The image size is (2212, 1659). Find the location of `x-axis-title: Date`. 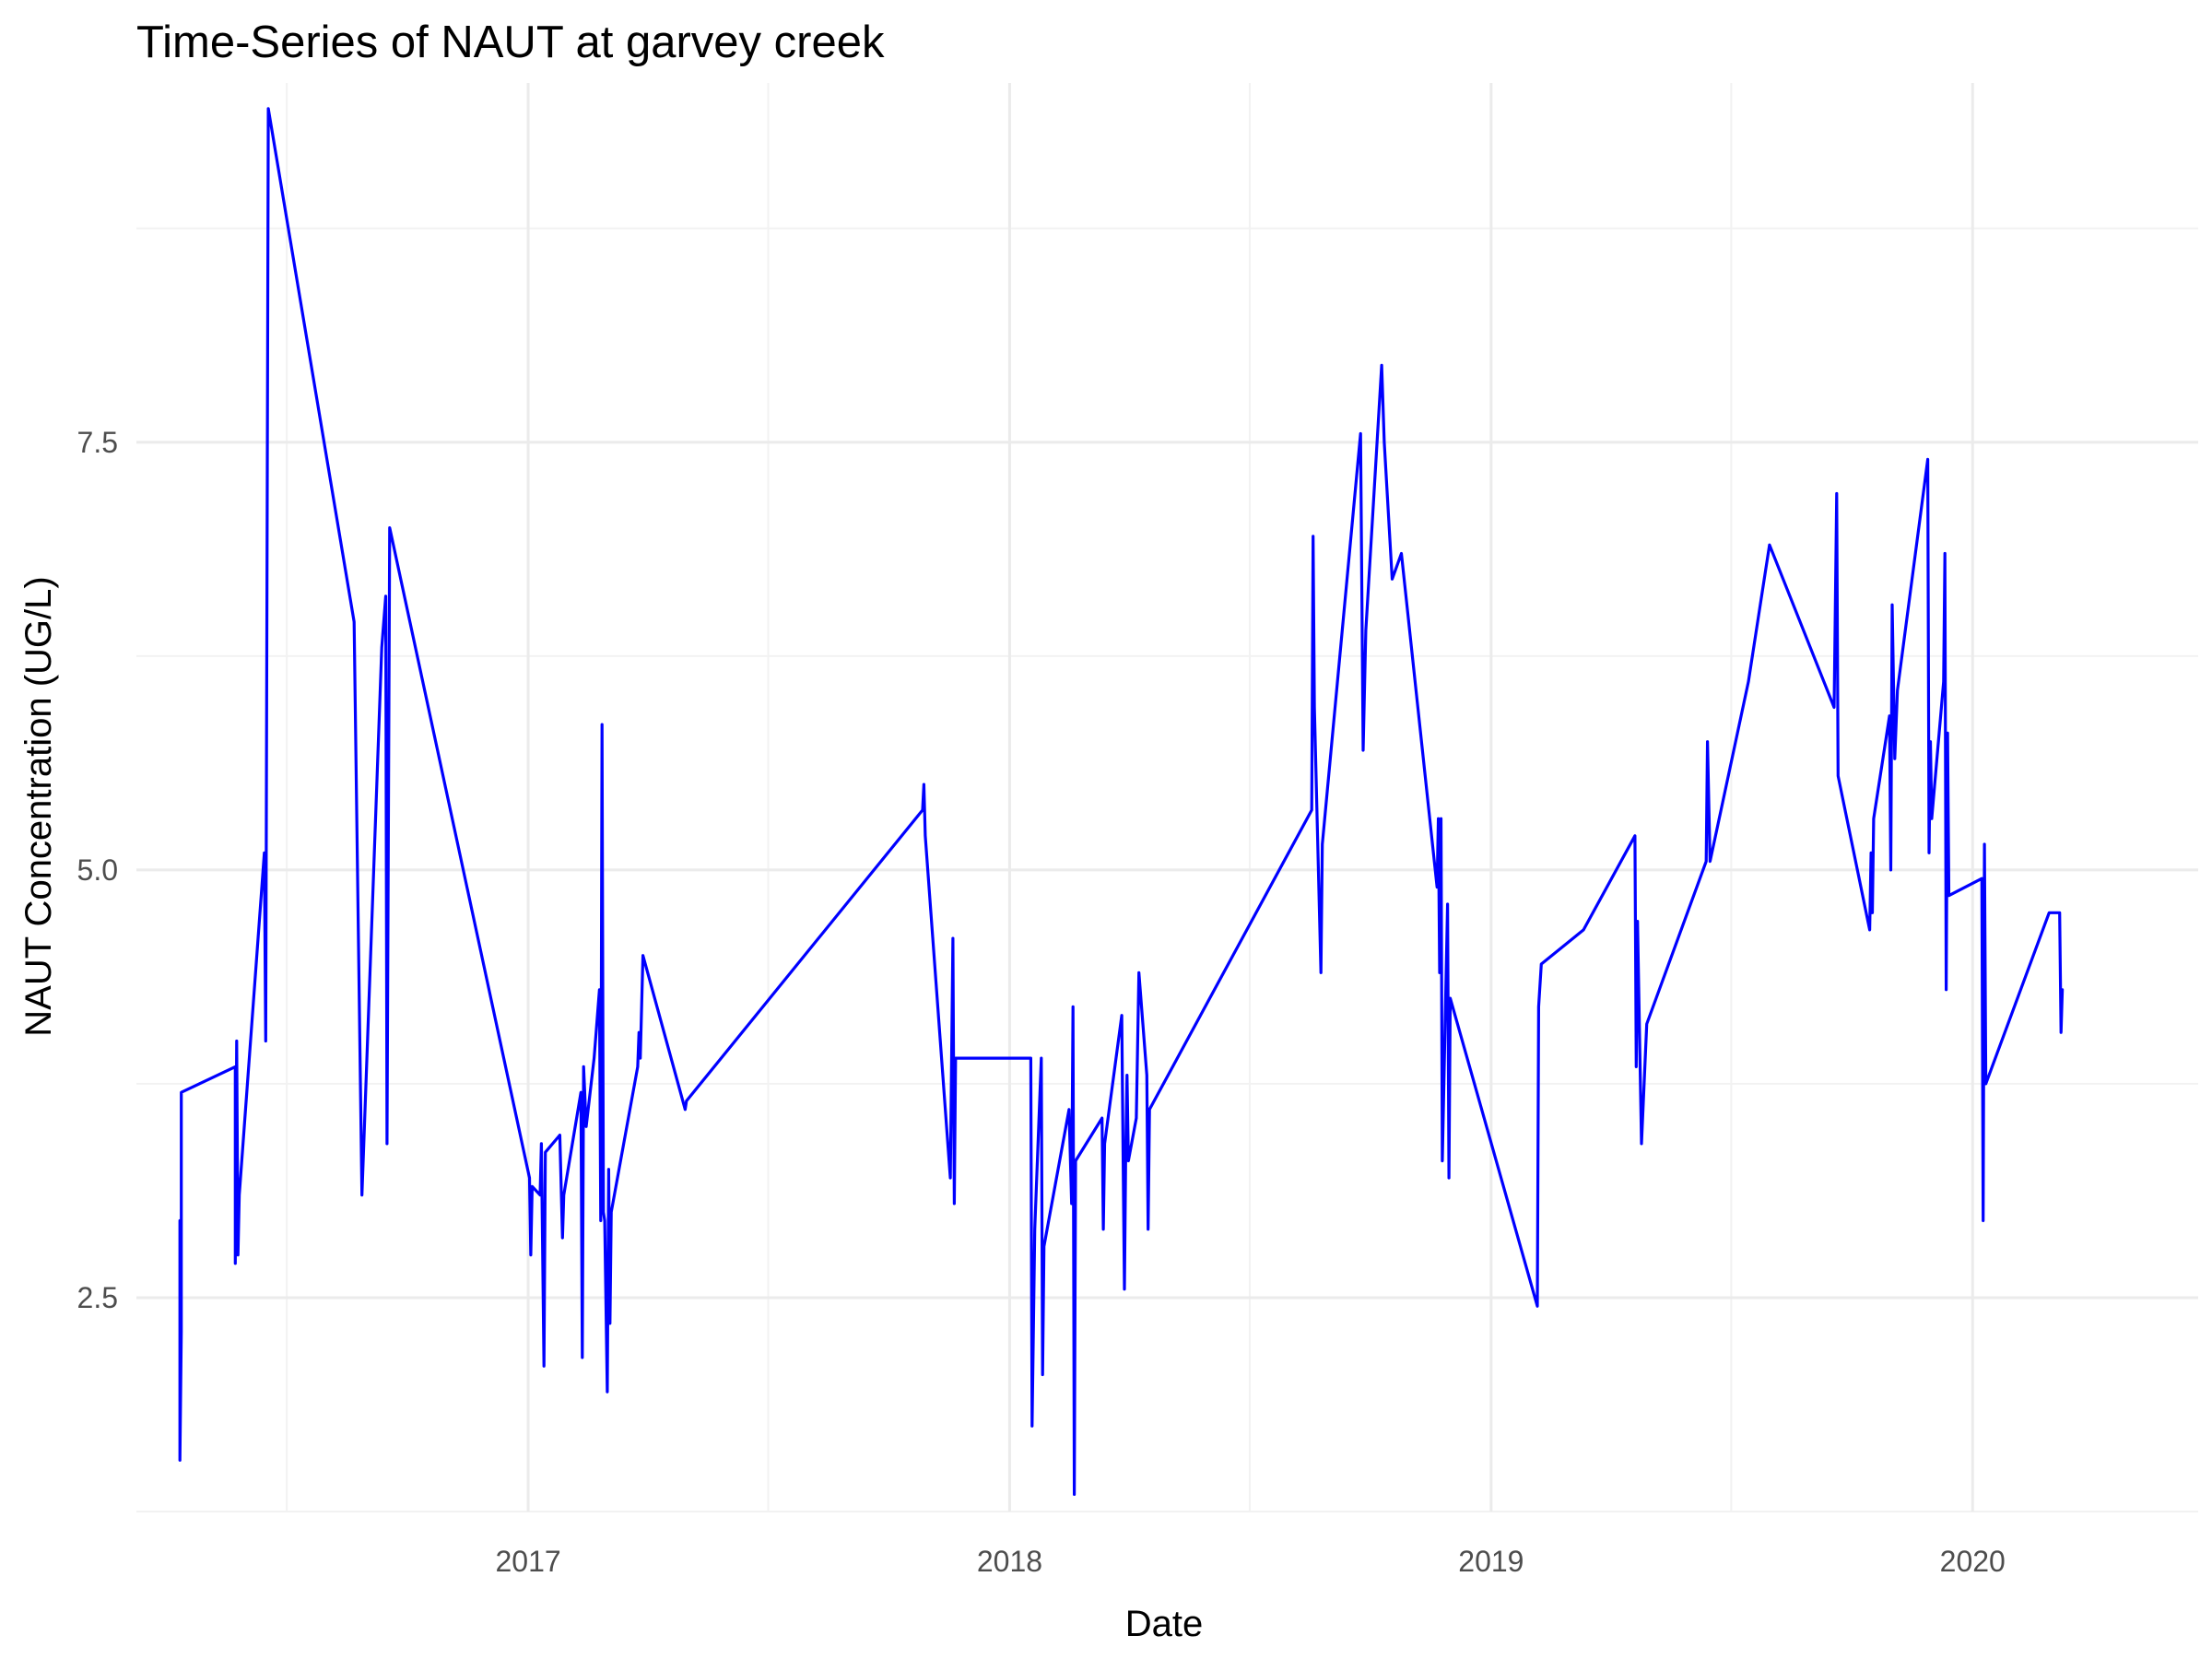

x-axis-title: Date is located at coordinates (1164, 1624).